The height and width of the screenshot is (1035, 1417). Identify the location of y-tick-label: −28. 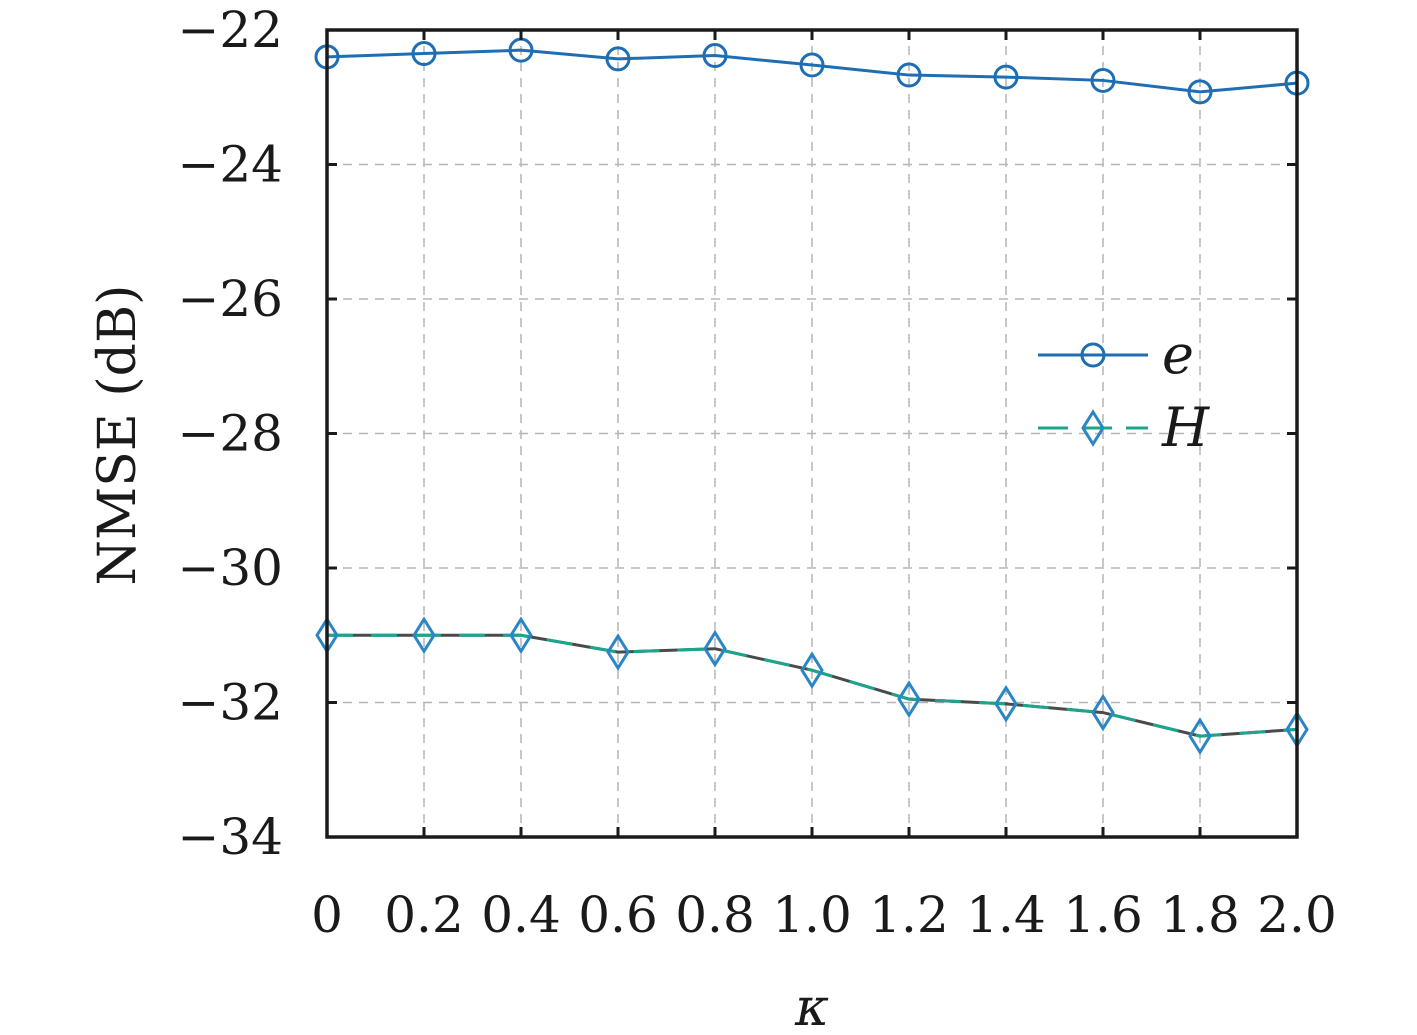
(230, 434).